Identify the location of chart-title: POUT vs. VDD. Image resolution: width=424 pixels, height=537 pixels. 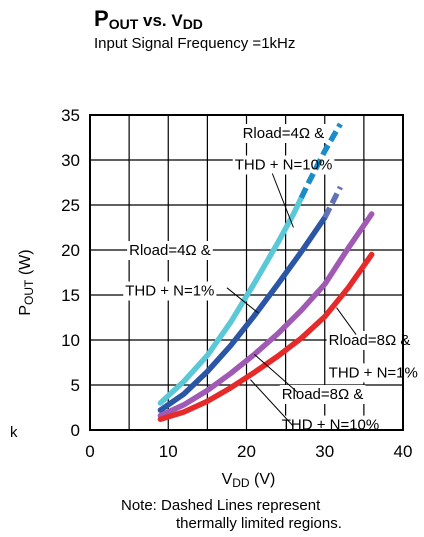
(148, 19).